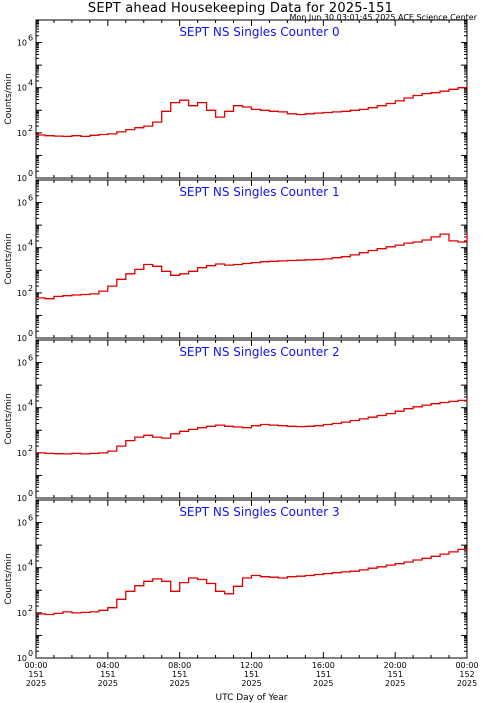 This screenshot has height=703, width=481. Describe the element at coordinates (252, 698) in the screenshot. I see `x-axis-label: UTC Day of Year` at that location.